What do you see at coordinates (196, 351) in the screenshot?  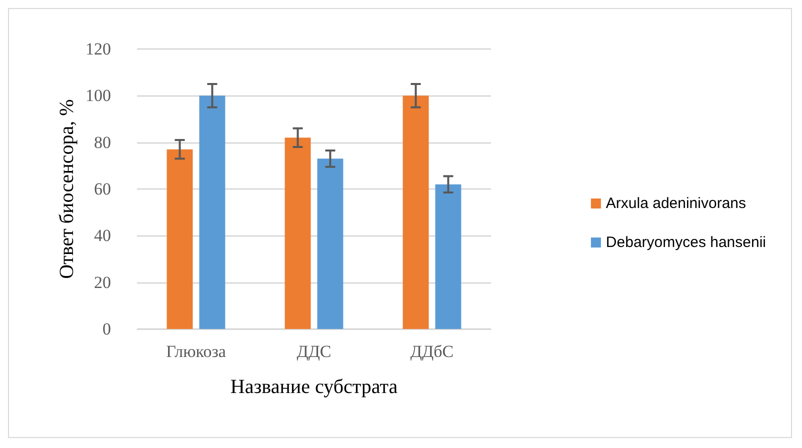 I see `x-tick-label: Глюкоза` at bounding box center [196, 351].